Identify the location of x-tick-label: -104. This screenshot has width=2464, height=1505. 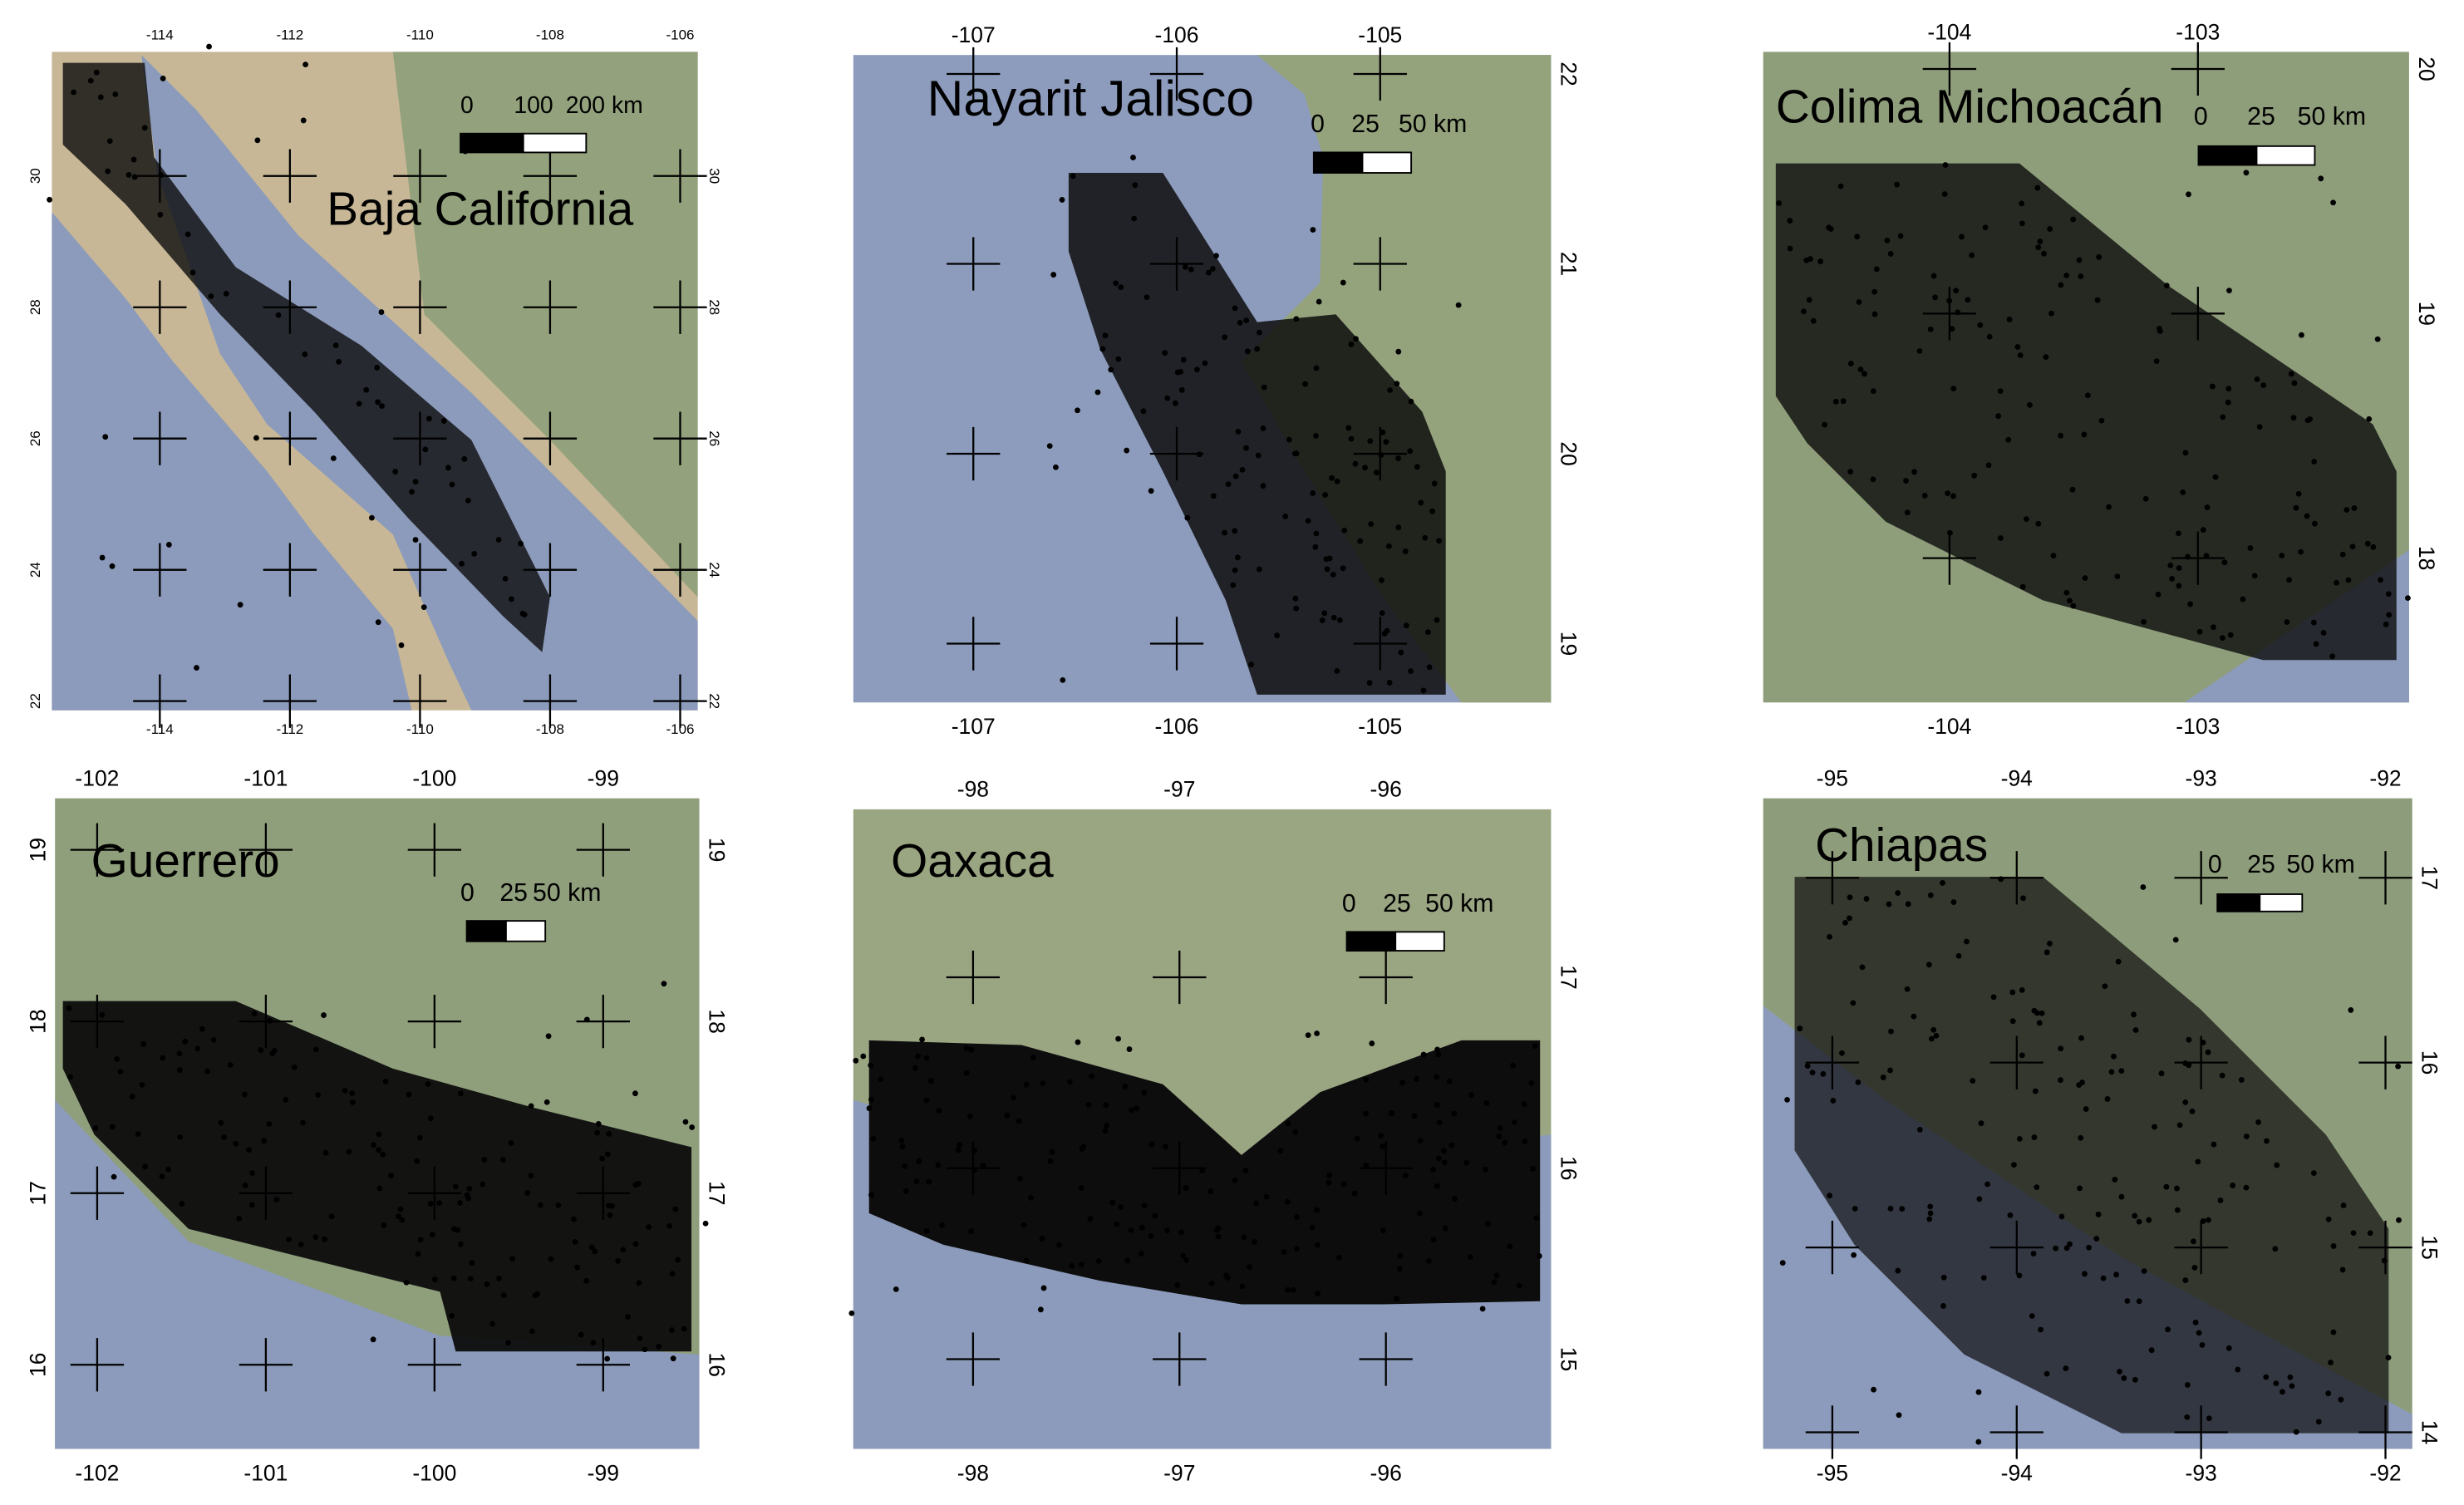
(1949, 727).